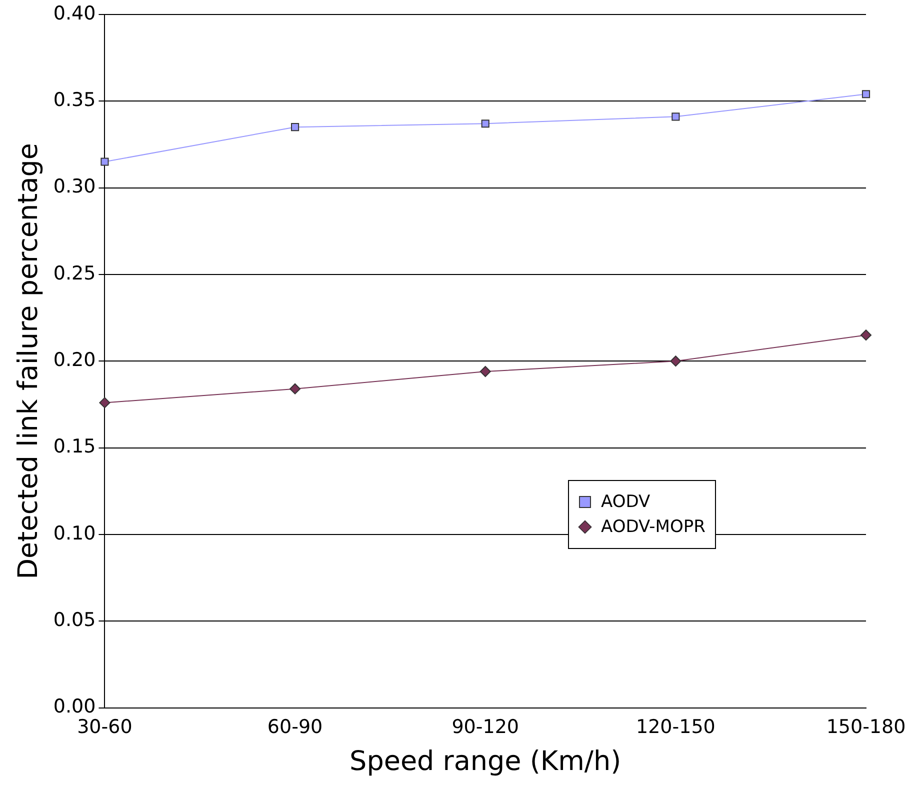 The image size is (921, 793). I want to click on y-tick-label: 0.00, so click(74, 707).